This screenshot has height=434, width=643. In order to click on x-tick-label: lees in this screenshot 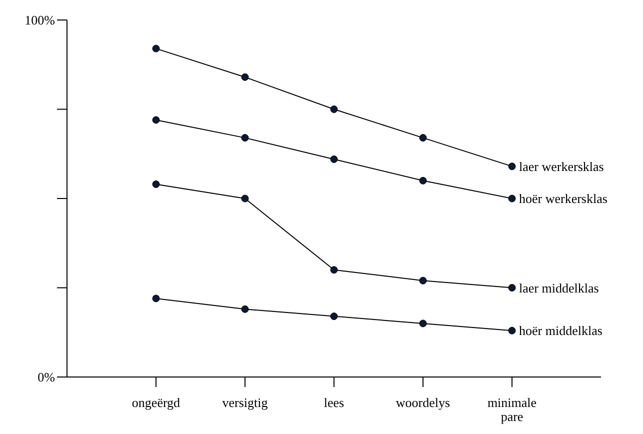, I will do `click(334, 402)`.